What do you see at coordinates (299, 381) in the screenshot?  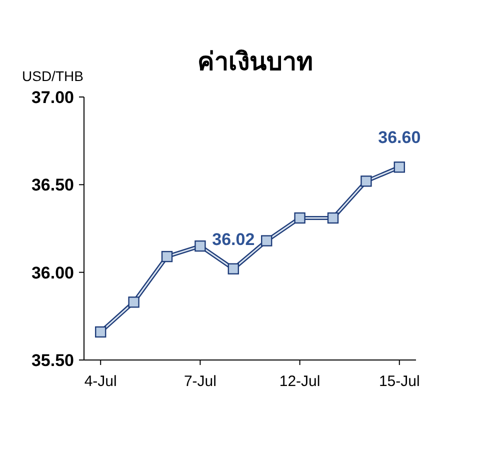 I see `x-tick-label: 12-Jul` at bounding box center [299, 381].